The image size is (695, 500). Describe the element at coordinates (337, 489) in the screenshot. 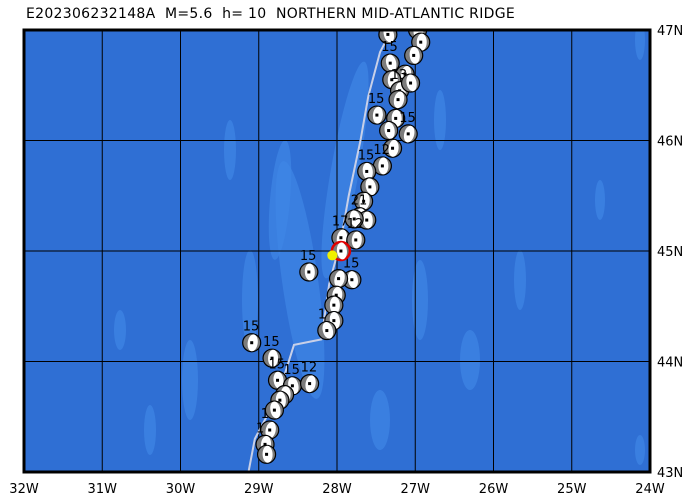

I see `longitude-tick-label: 28W` at that location.